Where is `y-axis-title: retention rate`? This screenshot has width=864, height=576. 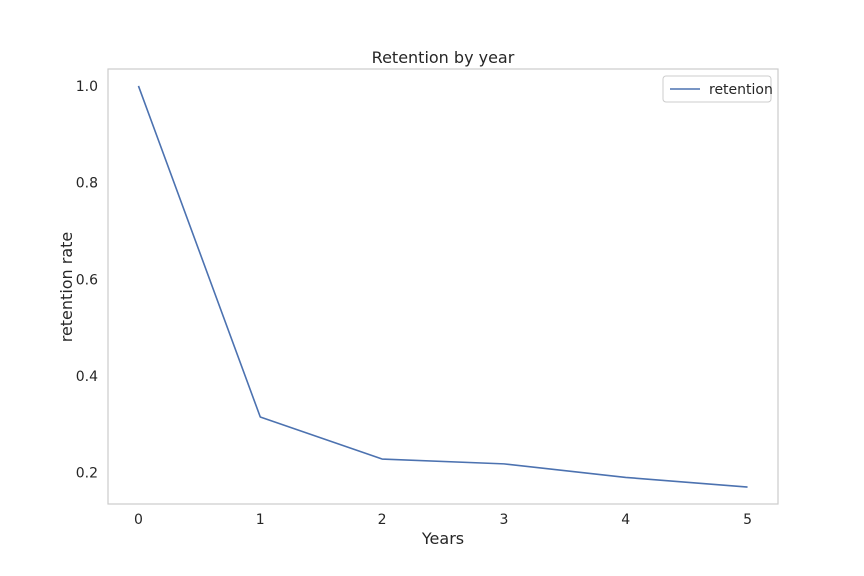 y-axis-title: retention rate is located at coordinates (66, 287).